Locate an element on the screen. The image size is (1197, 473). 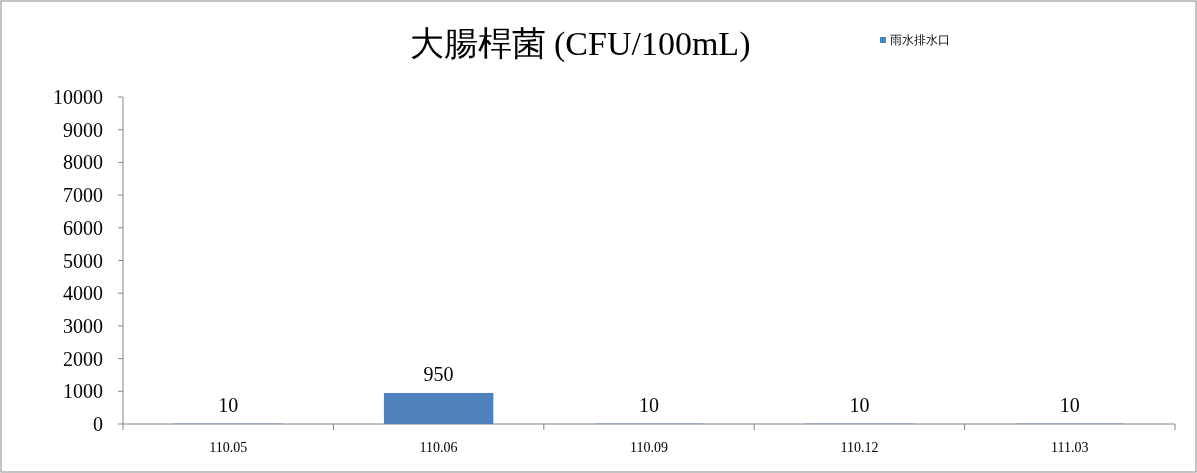
x-tick-label: 110.06 is located at coordinates (438, 447).